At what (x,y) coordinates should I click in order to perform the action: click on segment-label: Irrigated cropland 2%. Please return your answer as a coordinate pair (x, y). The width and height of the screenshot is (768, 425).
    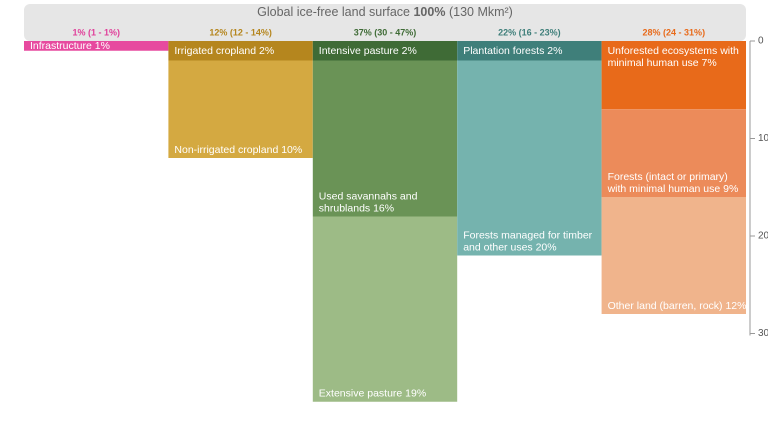
    Looking at the image, I should click on (224, 51).